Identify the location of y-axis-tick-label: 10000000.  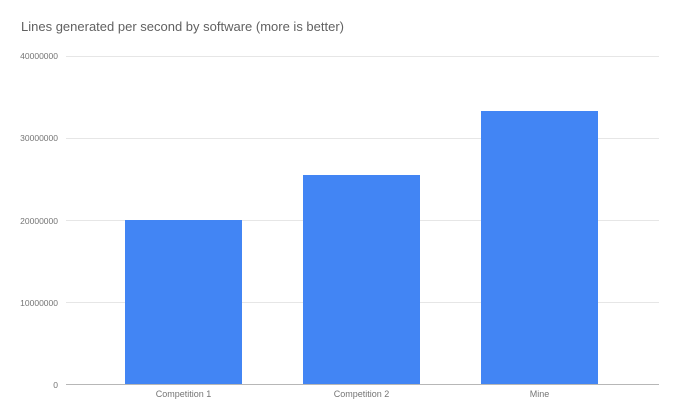
(39, 302).